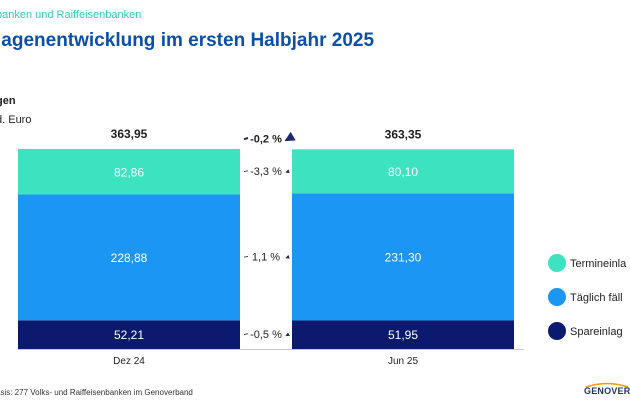 The height and width of the screenshot is (412, 630). Describe the element at coordinates (557, 297) in the screenshot. I see `legend-swatch-taglich-fall` at that location.